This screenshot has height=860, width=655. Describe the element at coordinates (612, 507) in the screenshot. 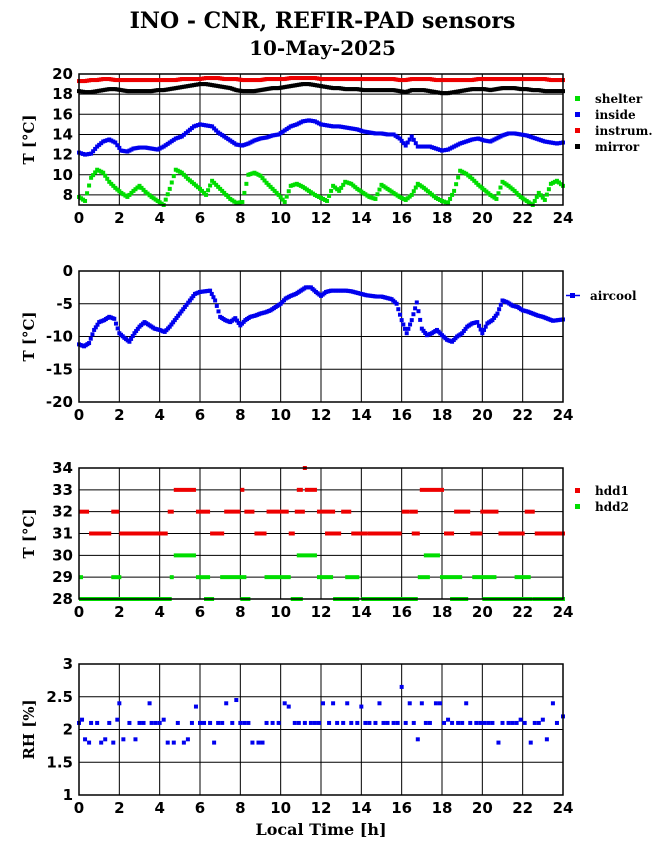

I see `legend-label: hdd2` at that location.